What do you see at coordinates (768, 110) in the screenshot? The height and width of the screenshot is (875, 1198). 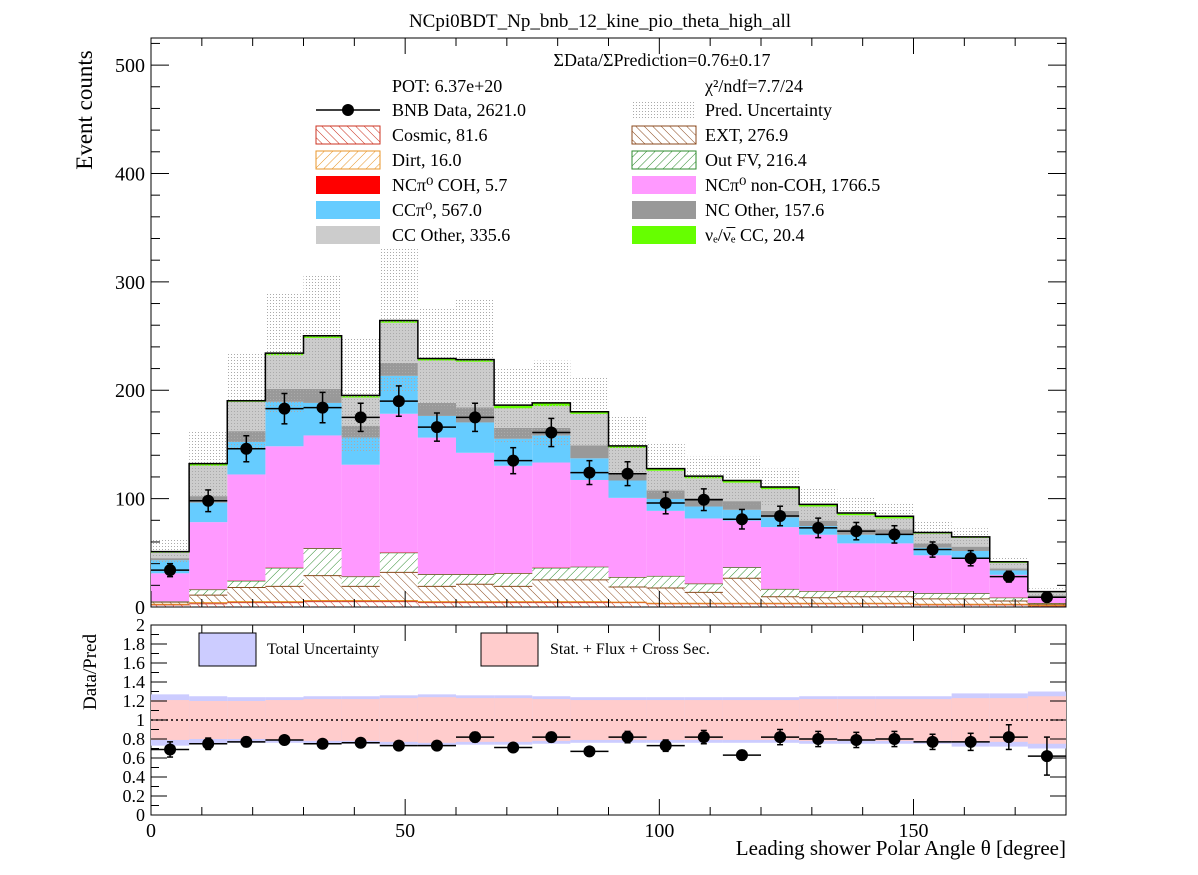 I see `legend-label: Pred. Uncertainty` at bounding box center [768, 110].